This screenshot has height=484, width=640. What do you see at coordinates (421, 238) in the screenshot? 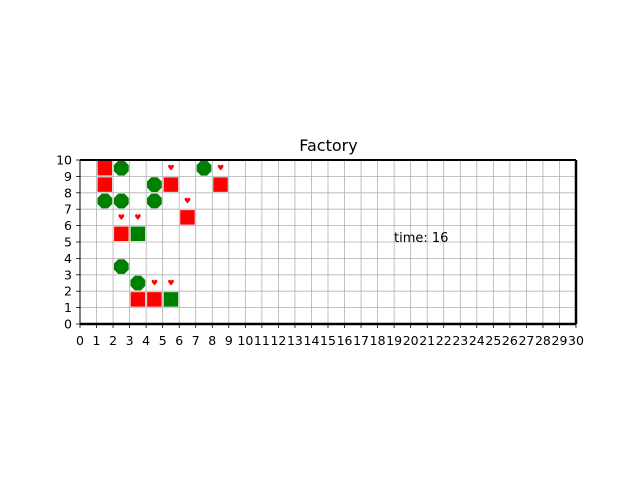
I see `time-counter: time: 16` at bounding box center [421, 238].